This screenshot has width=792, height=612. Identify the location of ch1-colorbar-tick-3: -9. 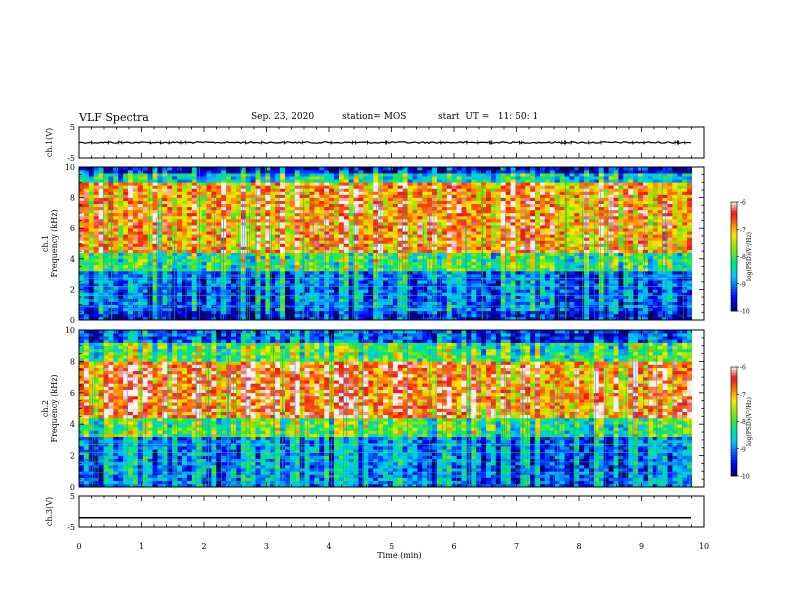
(743, 284).